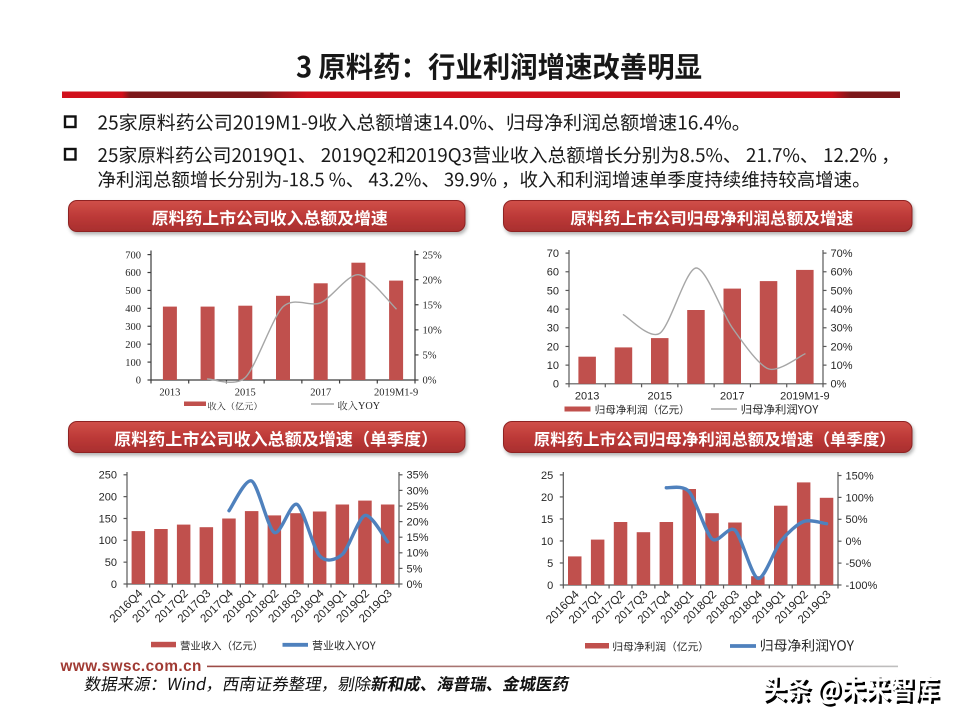 Image resolution: width=960 pixels, height=725 pixels. Describe the element at coordinates (860, 476) in the screenshot. I see `svg-text: 150%` at that location.